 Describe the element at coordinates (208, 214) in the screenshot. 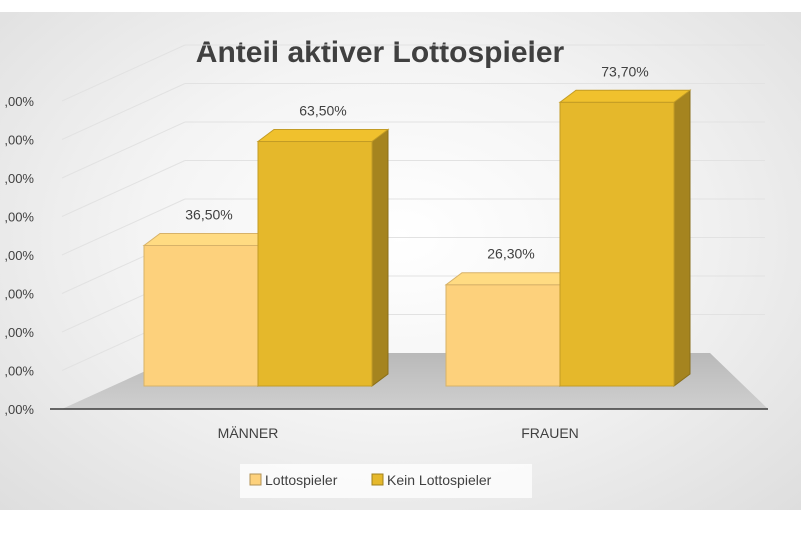

I see `data-label: 36,50%` at that location.